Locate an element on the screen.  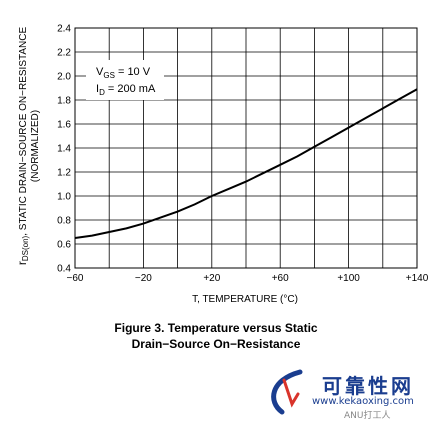
y-tick-label: 1.6 is located at coordinates (64, 125).